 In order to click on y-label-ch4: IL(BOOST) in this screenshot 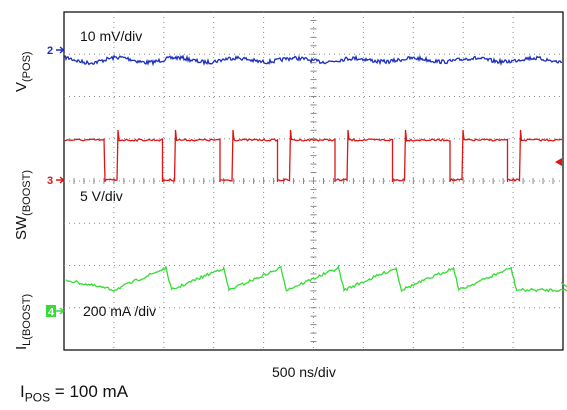, I will do `click(23, 321)`.